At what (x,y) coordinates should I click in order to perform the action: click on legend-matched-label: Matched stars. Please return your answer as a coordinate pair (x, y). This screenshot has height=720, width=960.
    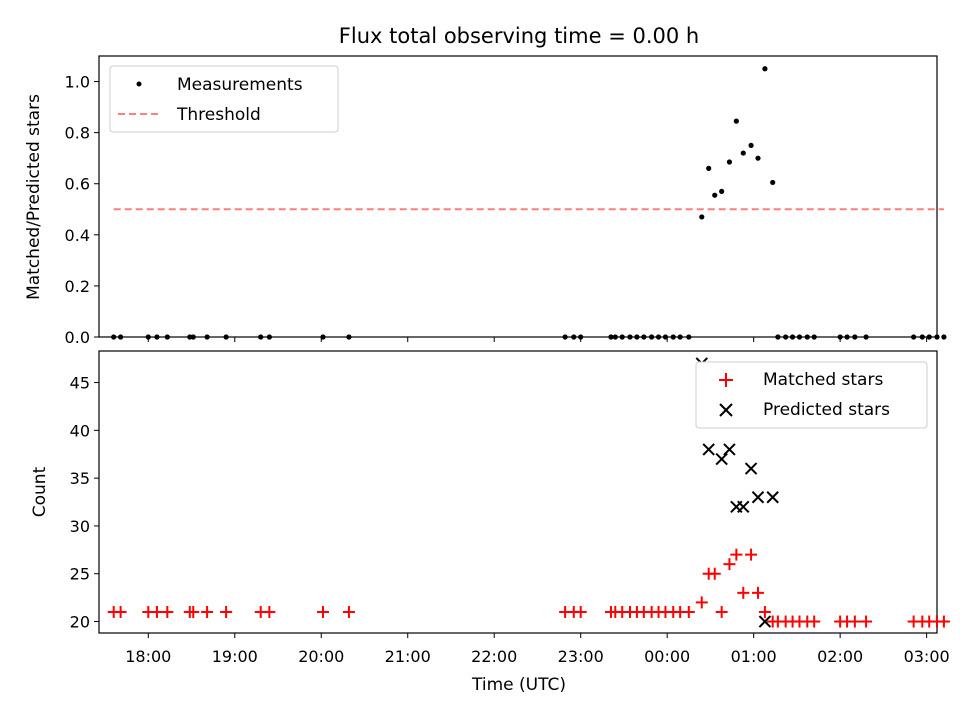
    Looking at the image, I should click on (823, 380).